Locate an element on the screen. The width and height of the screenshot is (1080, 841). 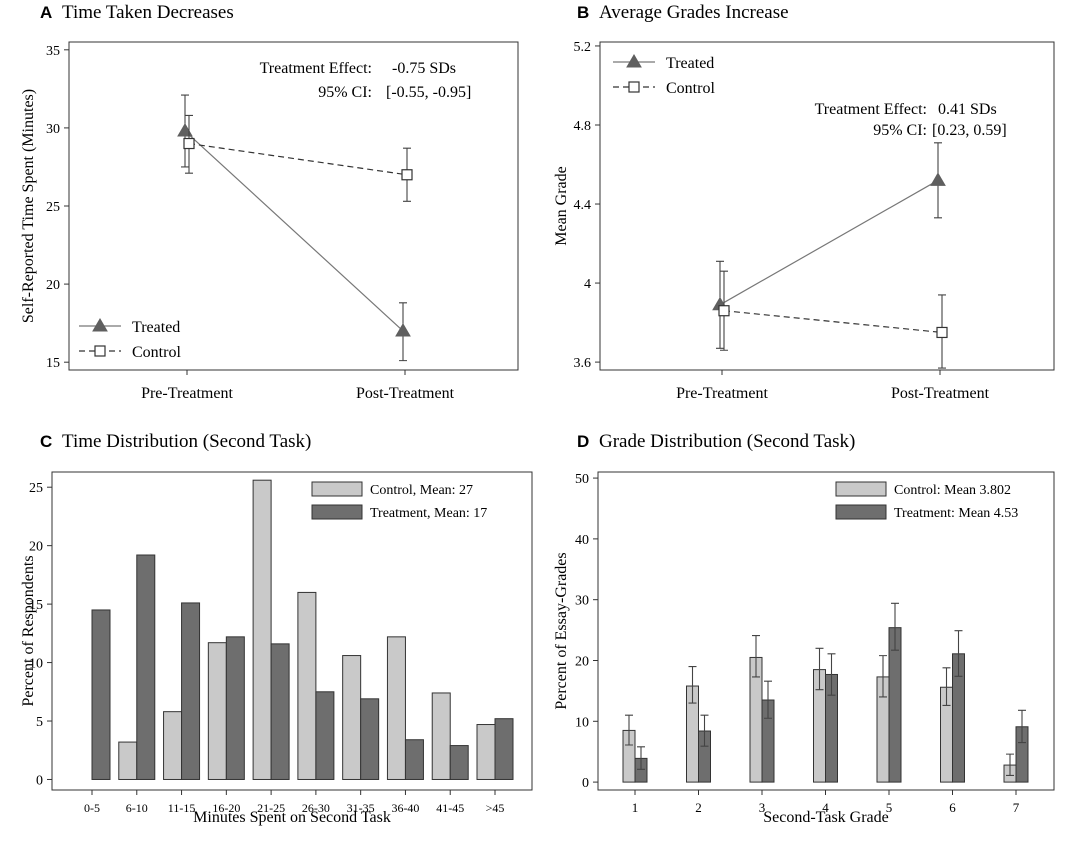
panel-a-title: A Time Taken Decreases is located at coordinates (137, 12).